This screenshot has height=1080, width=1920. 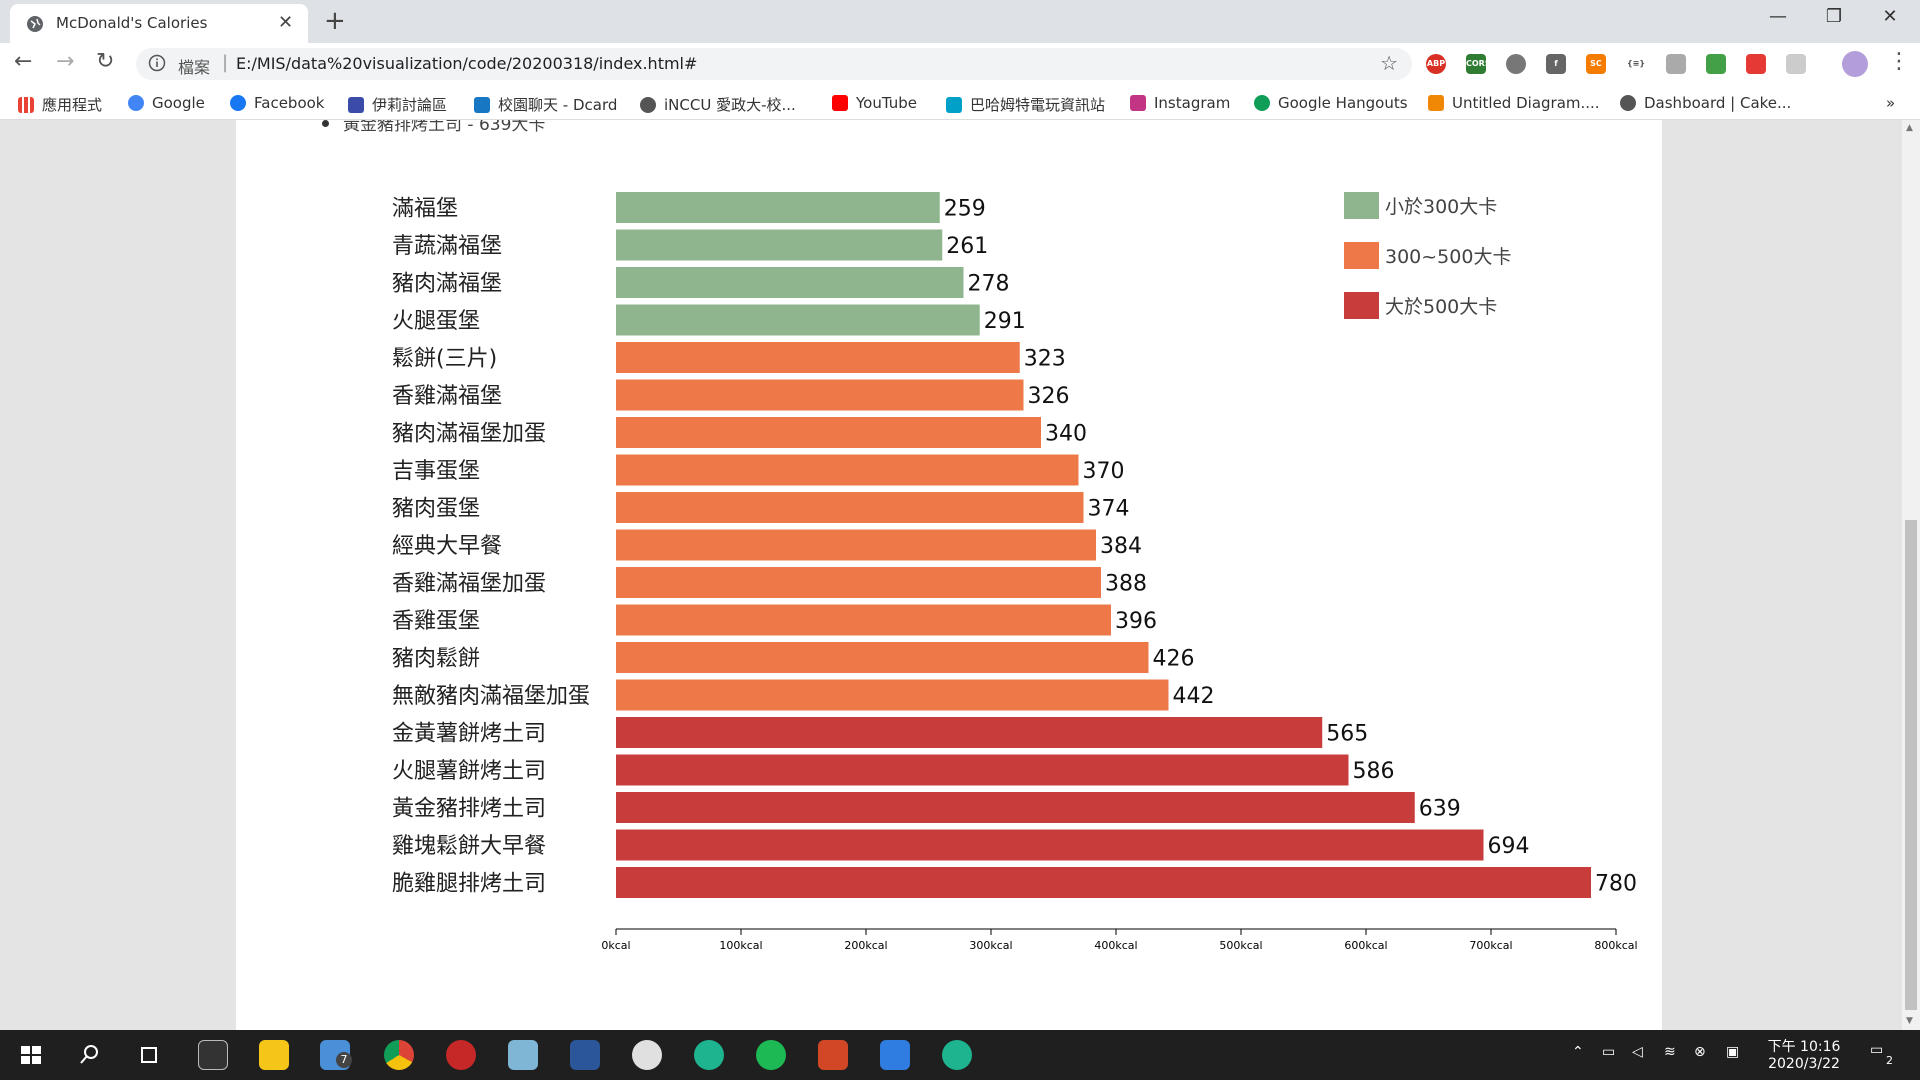 What do you see at coordinates (274, 1055) in the screenshot?
I see `file-explorer-icon` at bounding box center [274, 1055].